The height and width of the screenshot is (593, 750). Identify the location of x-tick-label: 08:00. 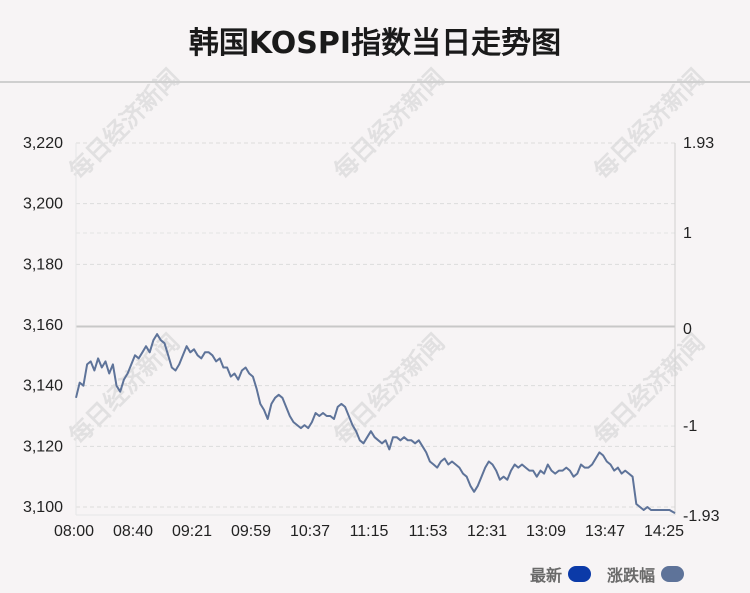
(74, 531).